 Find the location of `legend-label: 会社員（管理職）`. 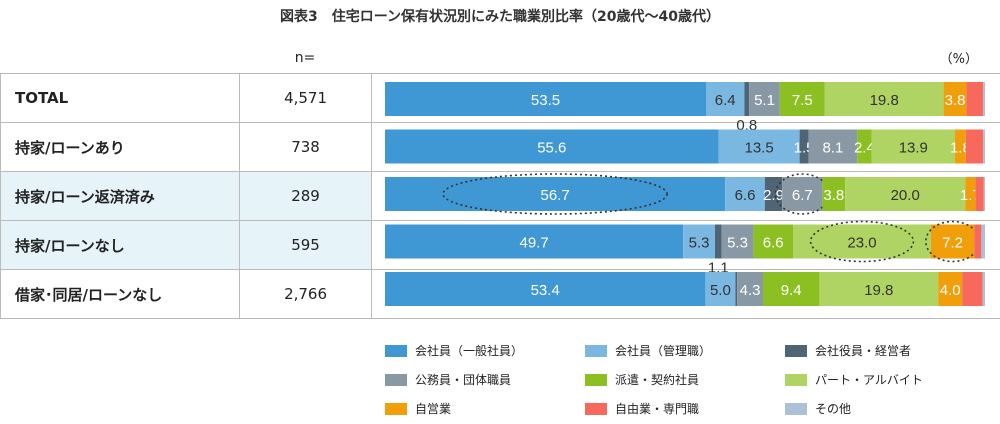

legend-label: 会社員（管理職） is located at coordinates (663, 351).